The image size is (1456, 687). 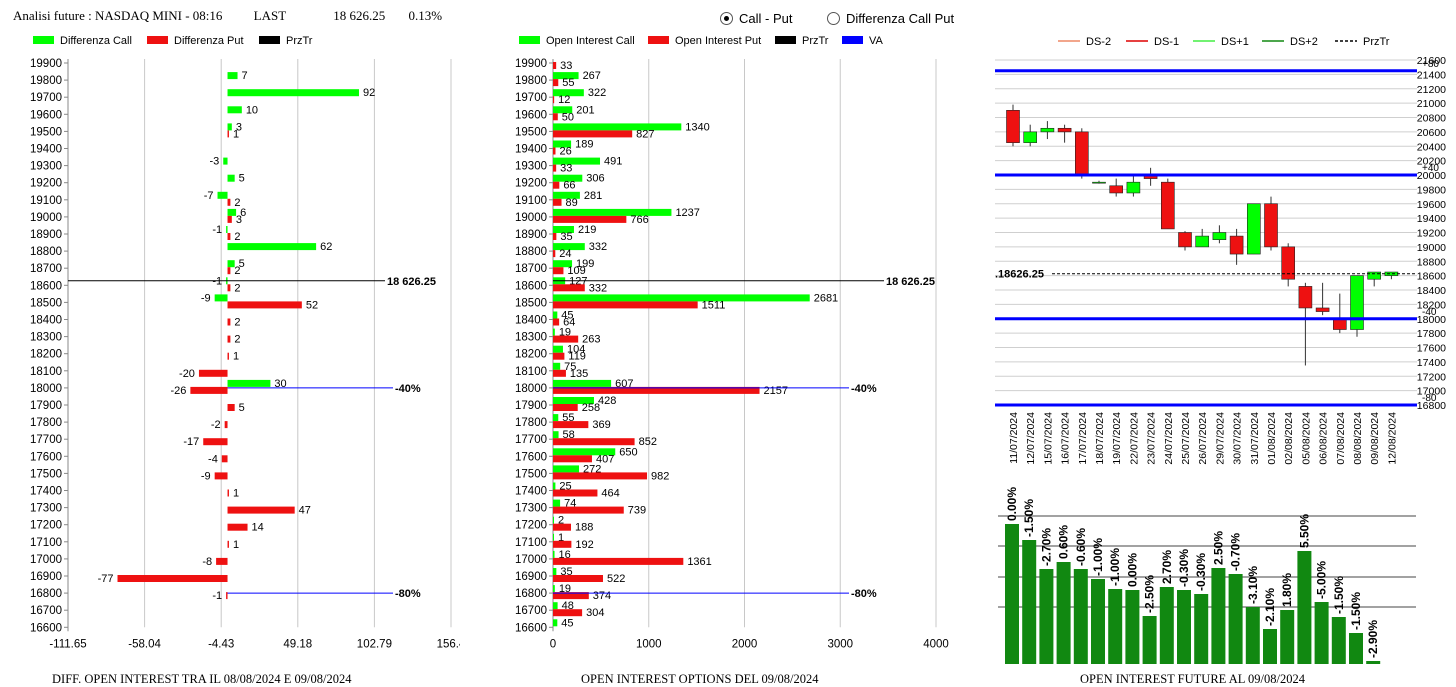 I want to click on call-bar-label: 491, so click(x=613, y=162).